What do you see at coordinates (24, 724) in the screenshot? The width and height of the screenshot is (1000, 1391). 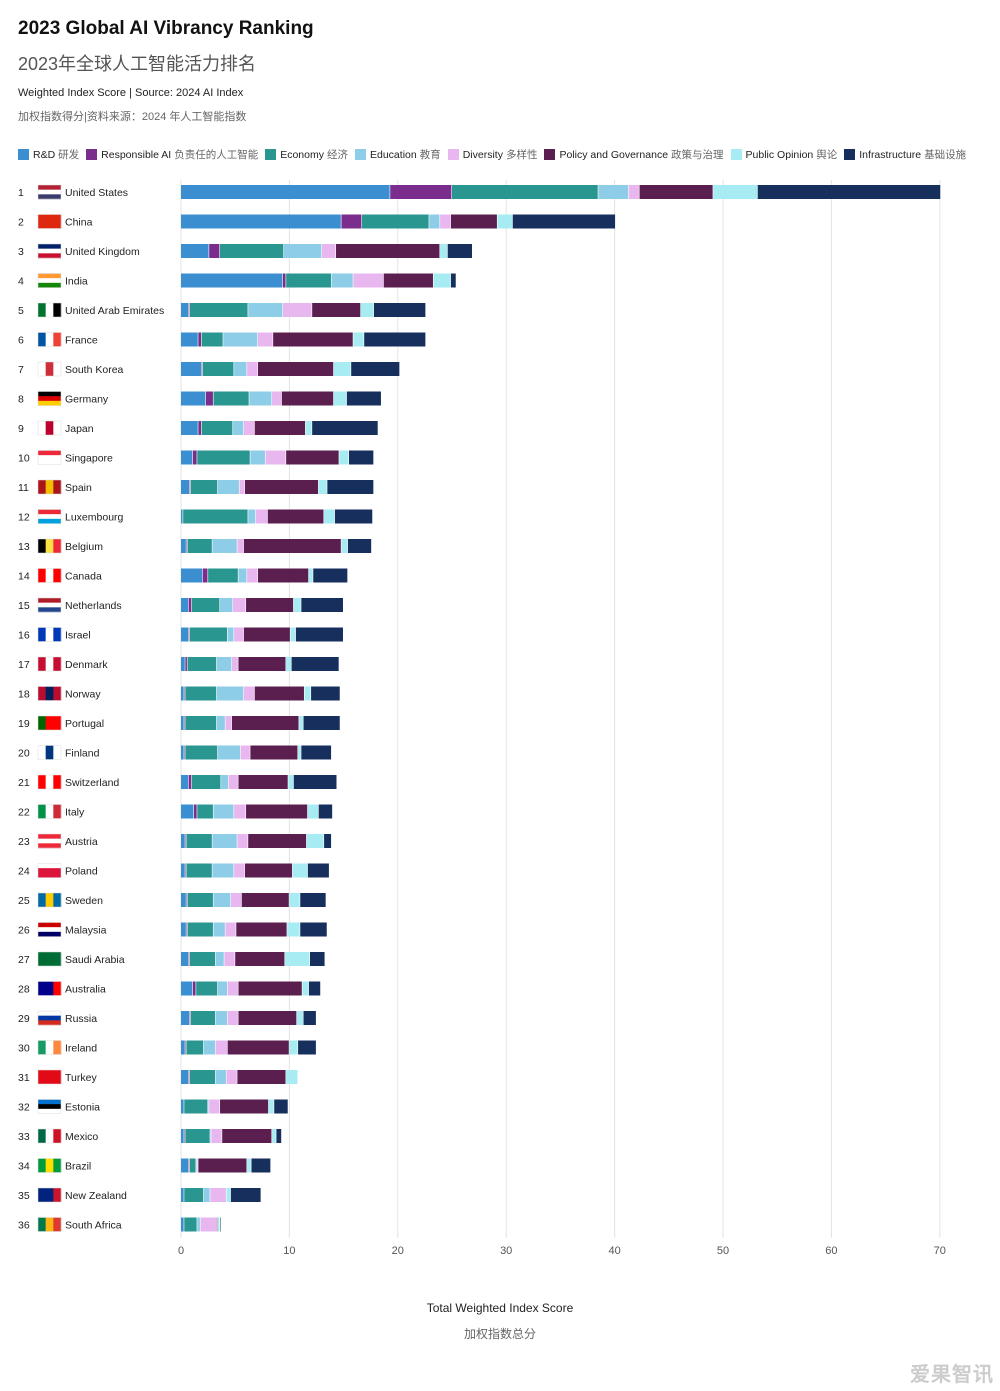 I see `rank-label: 19` at bounding box center [24, 724].